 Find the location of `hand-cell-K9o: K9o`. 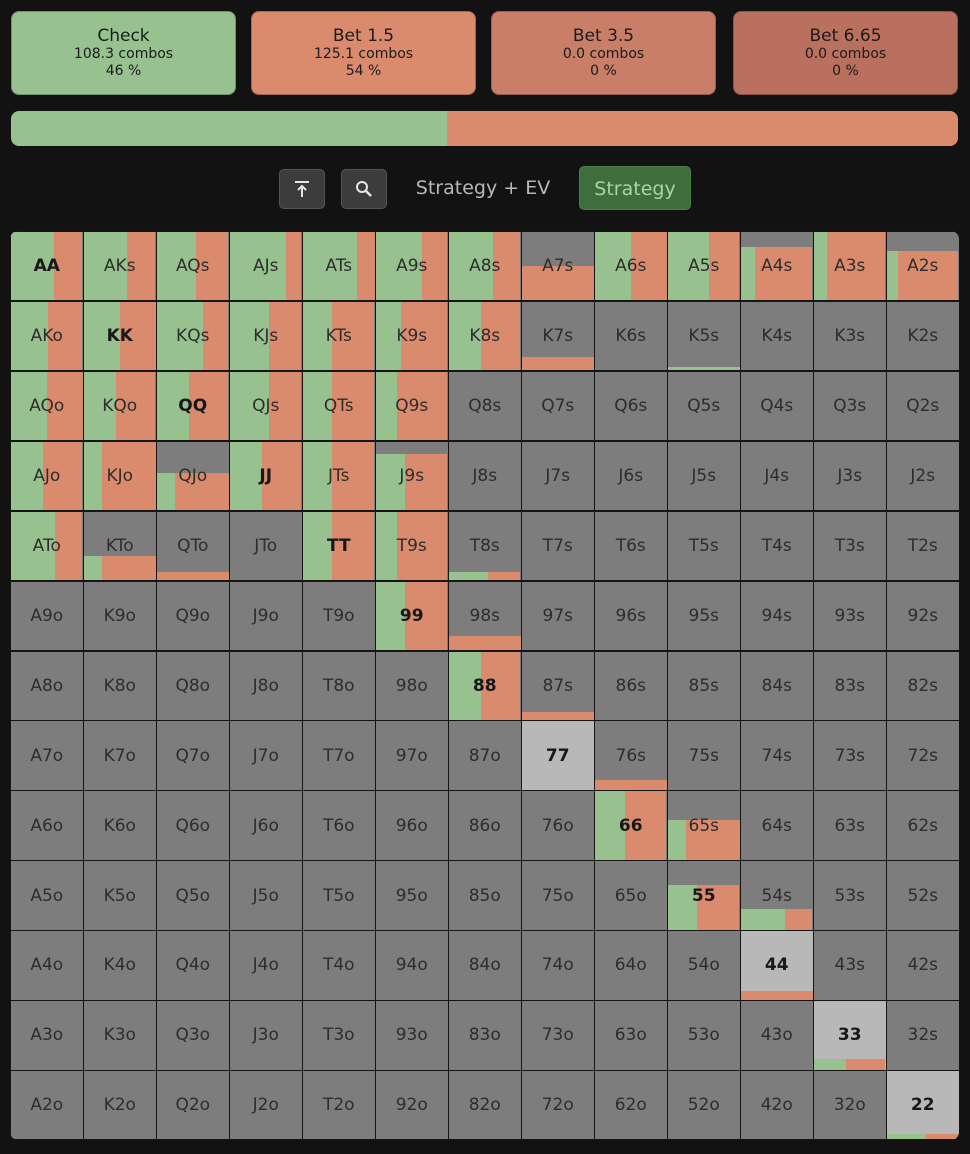

hand-cell-K9o: K9o is located at coordinates (120, 616).